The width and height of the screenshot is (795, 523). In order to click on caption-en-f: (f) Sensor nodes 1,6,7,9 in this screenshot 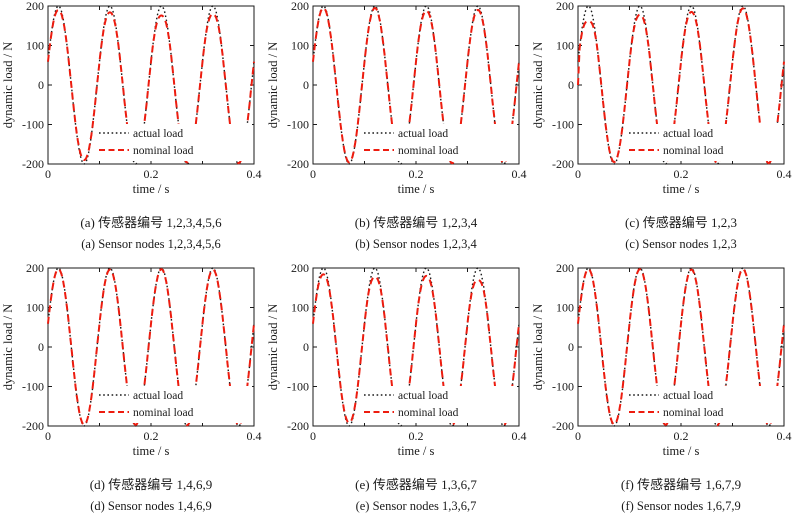, I will do `click(681, 506)`.